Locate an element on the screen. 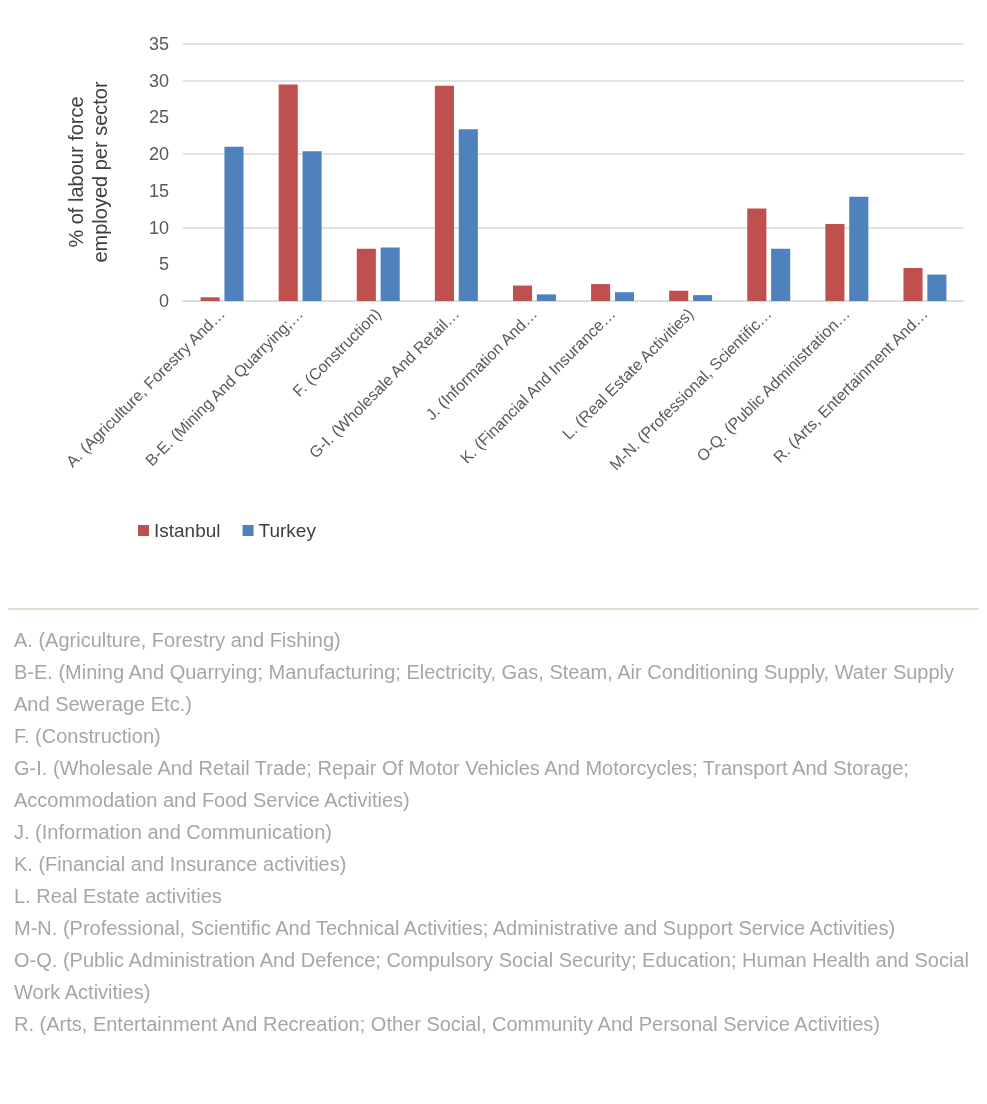 The width and height of the screenshot is (987, 1104). text: R. (Arts, Entertainment And Recreation; Other Social, Community And Personal Service Activities) is located at coordinates (447, 1024).